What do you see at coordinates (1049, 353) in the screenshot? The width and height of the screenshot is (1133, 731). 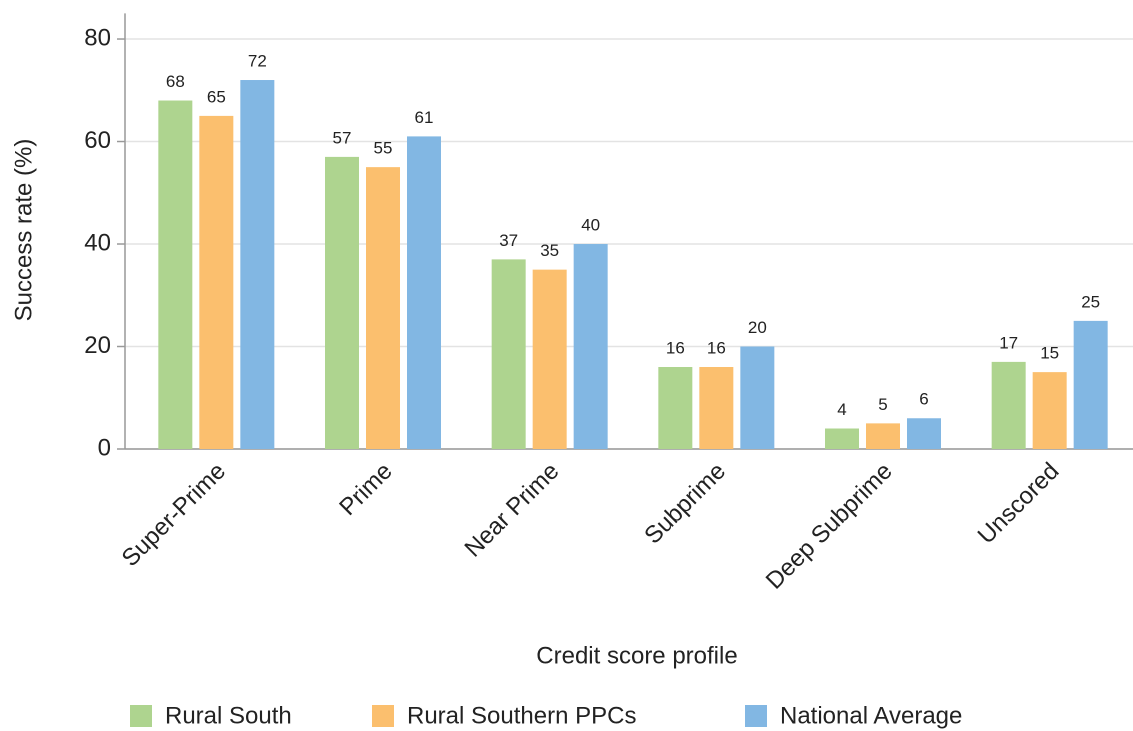 I see `data-label: 15` at bounding box center [1049, 353].